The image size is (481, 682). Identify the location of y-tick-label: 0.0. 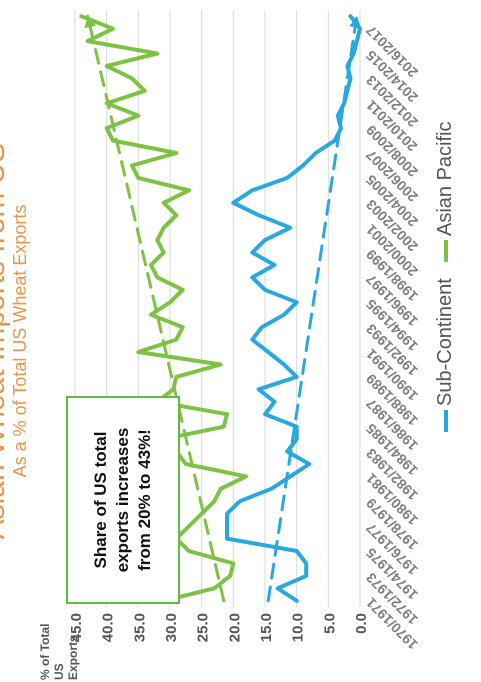
(361, 623).